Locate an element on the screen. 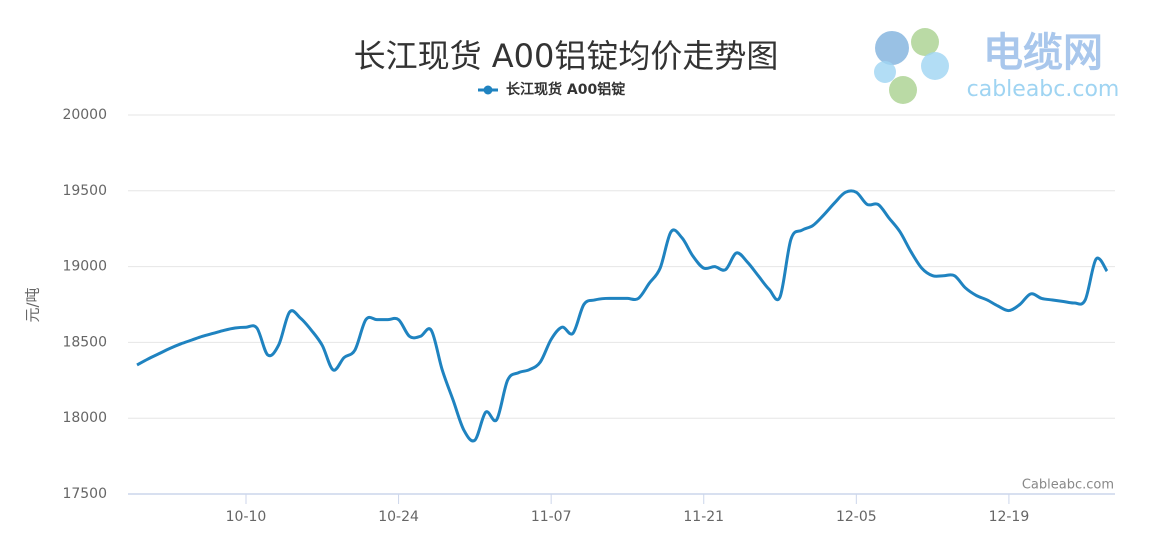 This screenshot has width=1151, height=553. x-tick-label: 12-05 is located at coordinates (856, 517).